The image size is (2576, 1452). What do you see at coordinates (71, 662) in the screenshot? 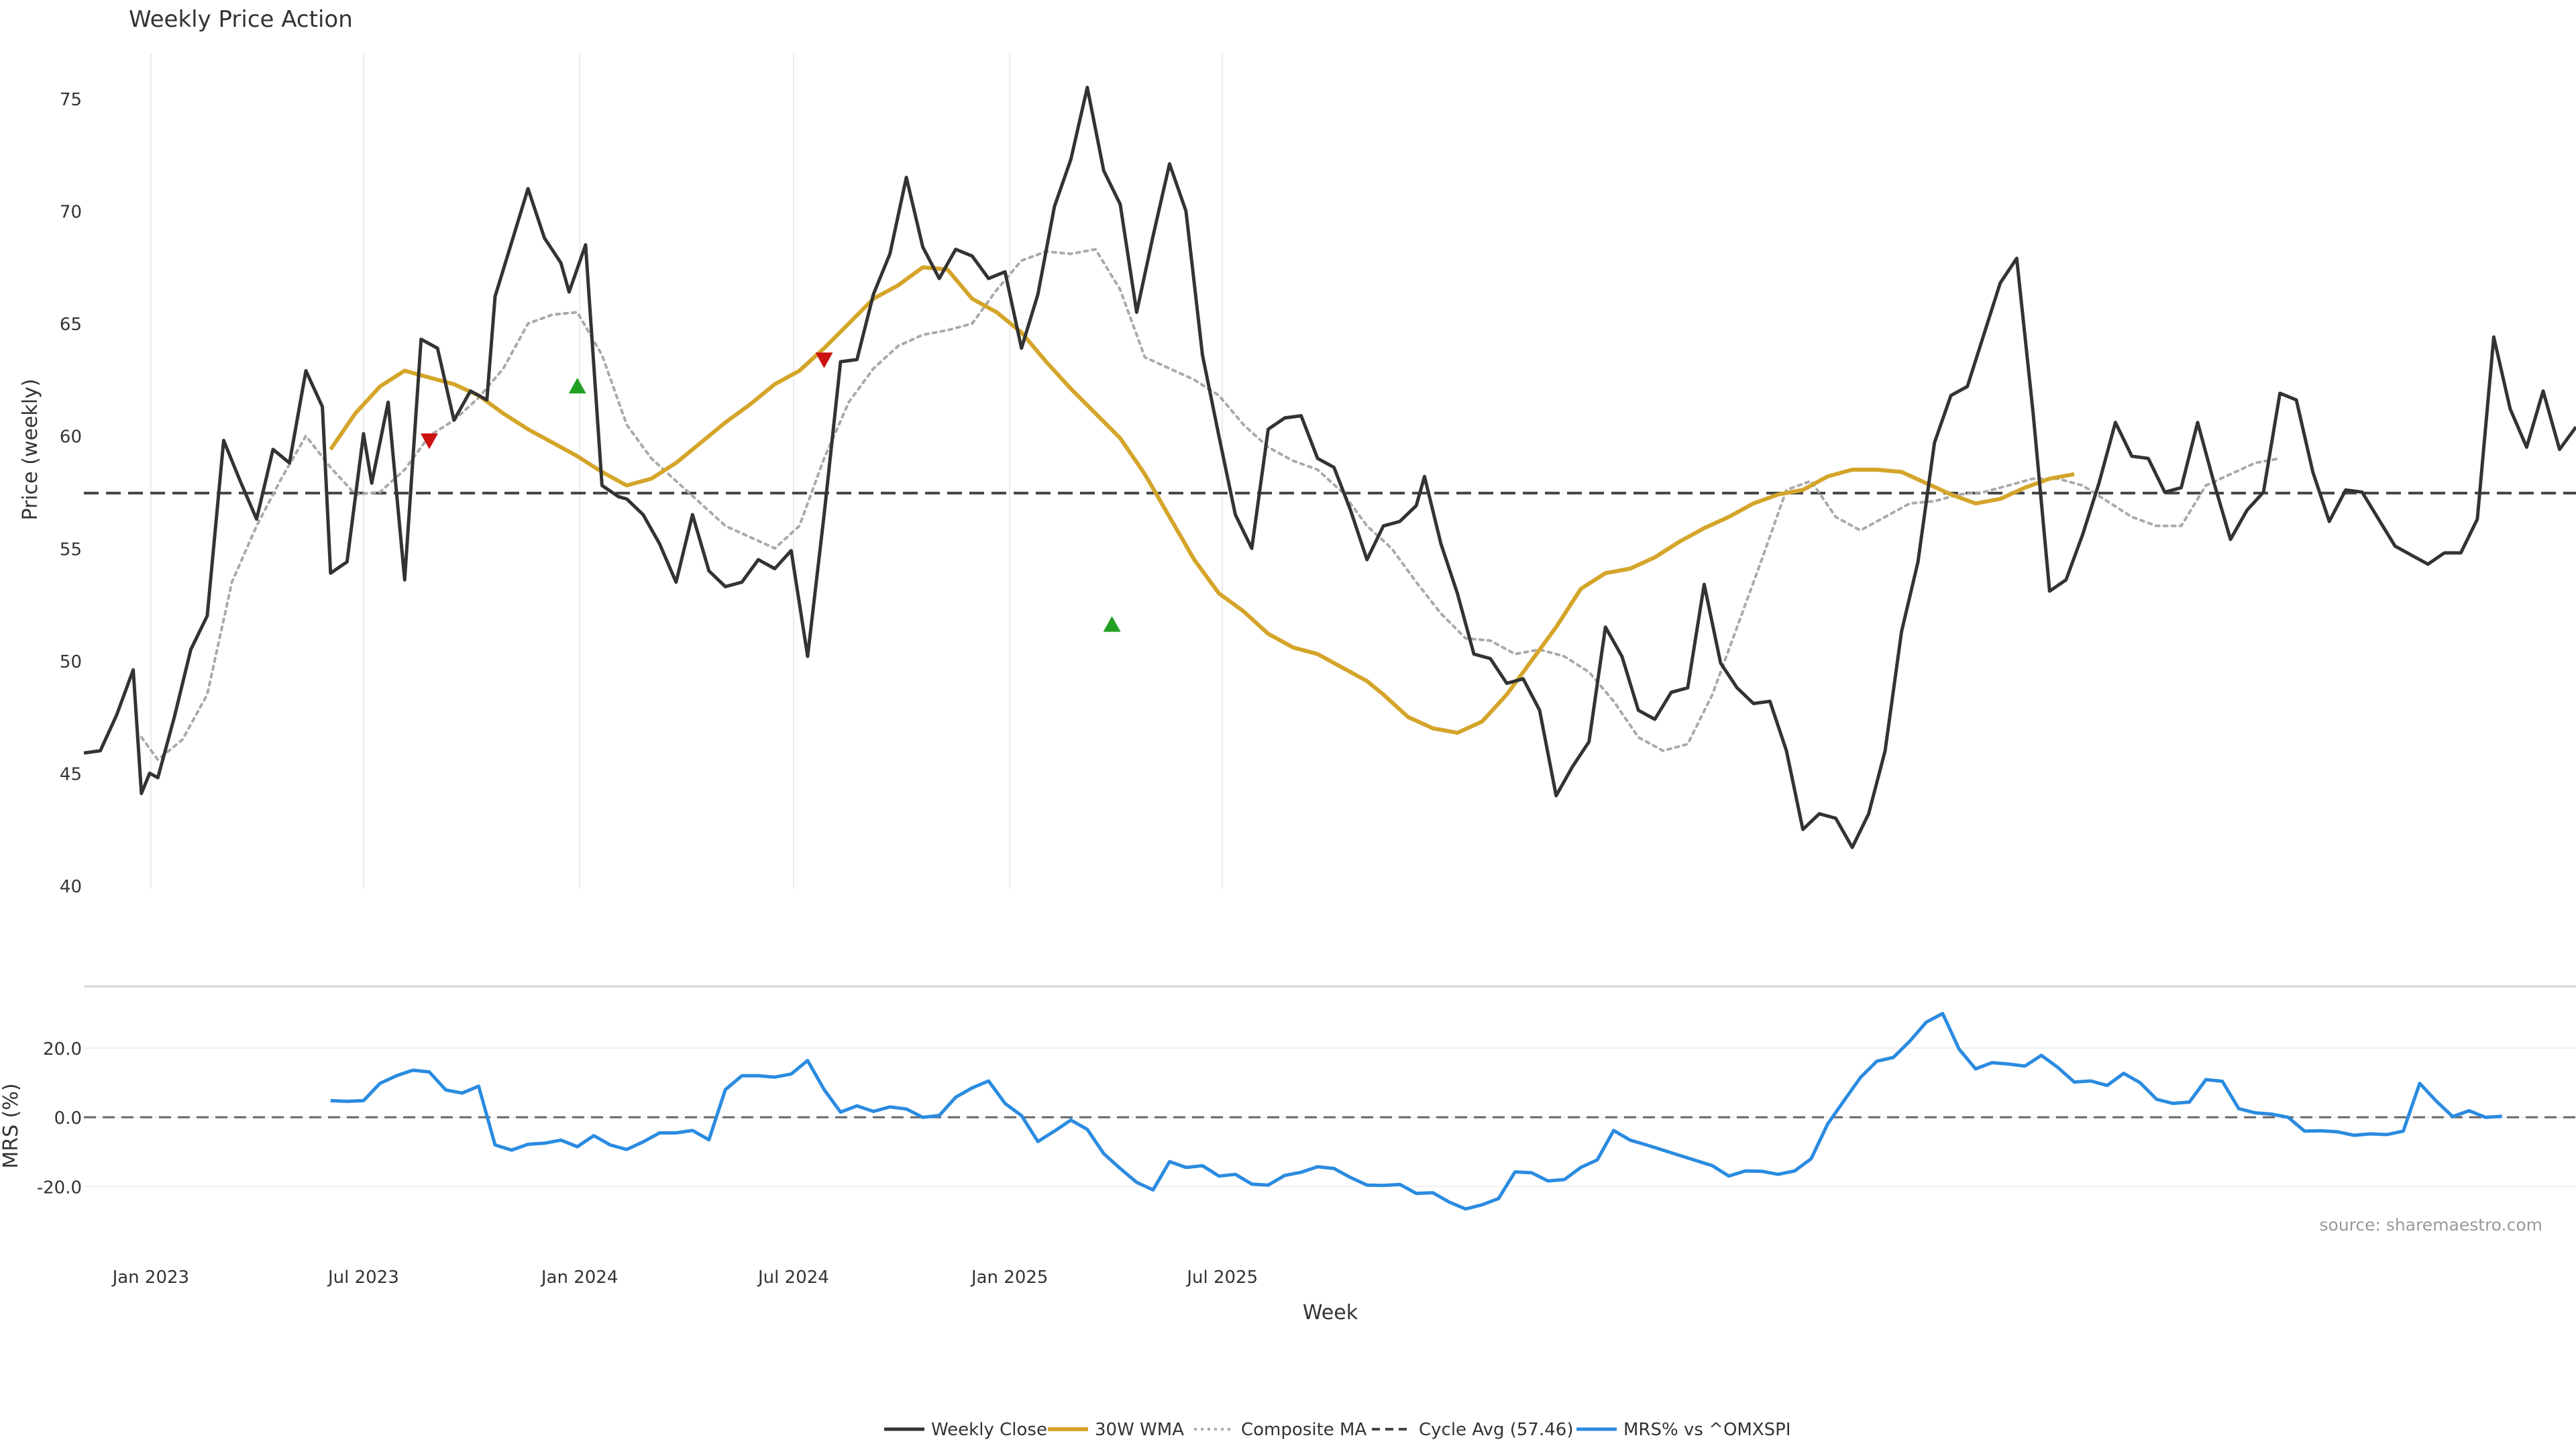
I see `price-y-tick-label: 50` at bounding box center [71, 662].